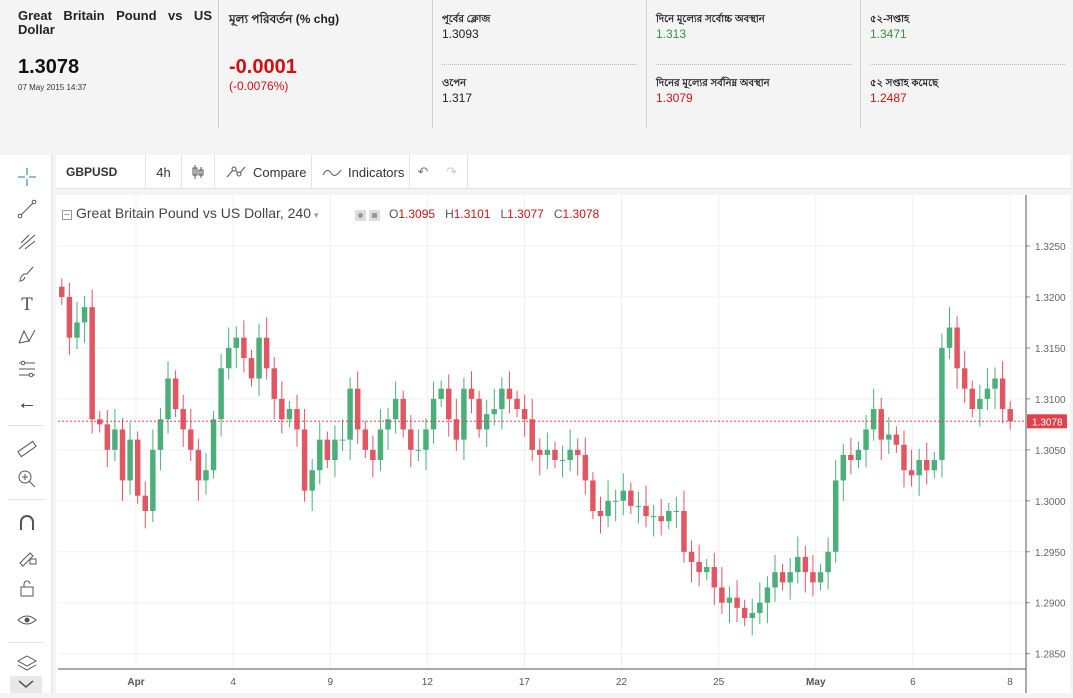 The height and width of the screenshot is (698, 1073). Describe the element at coordinates (1050, 553) in the screenshot. I see `y-tick-label: 1.2950` at that location.